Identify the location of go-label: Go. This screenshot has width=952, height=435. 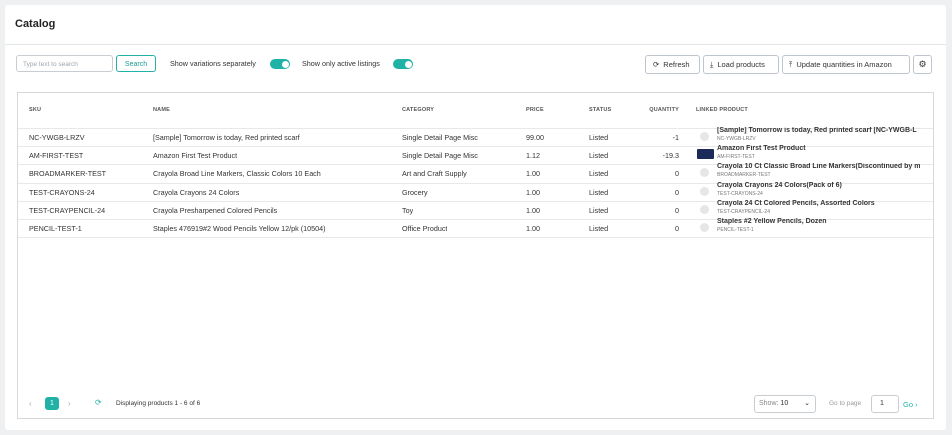
(908, 404).